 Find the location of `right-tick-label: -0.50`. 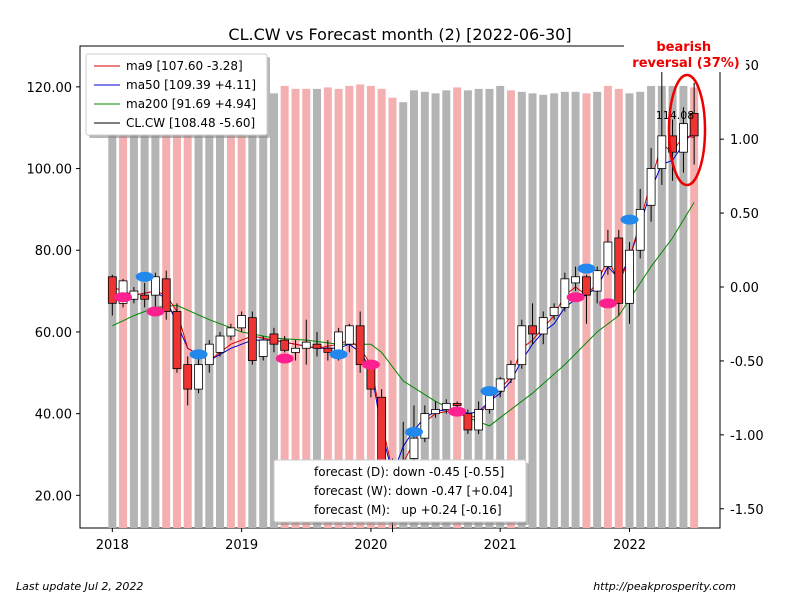

right-tick-label: -0.50 is located at coordinates (747, 362).